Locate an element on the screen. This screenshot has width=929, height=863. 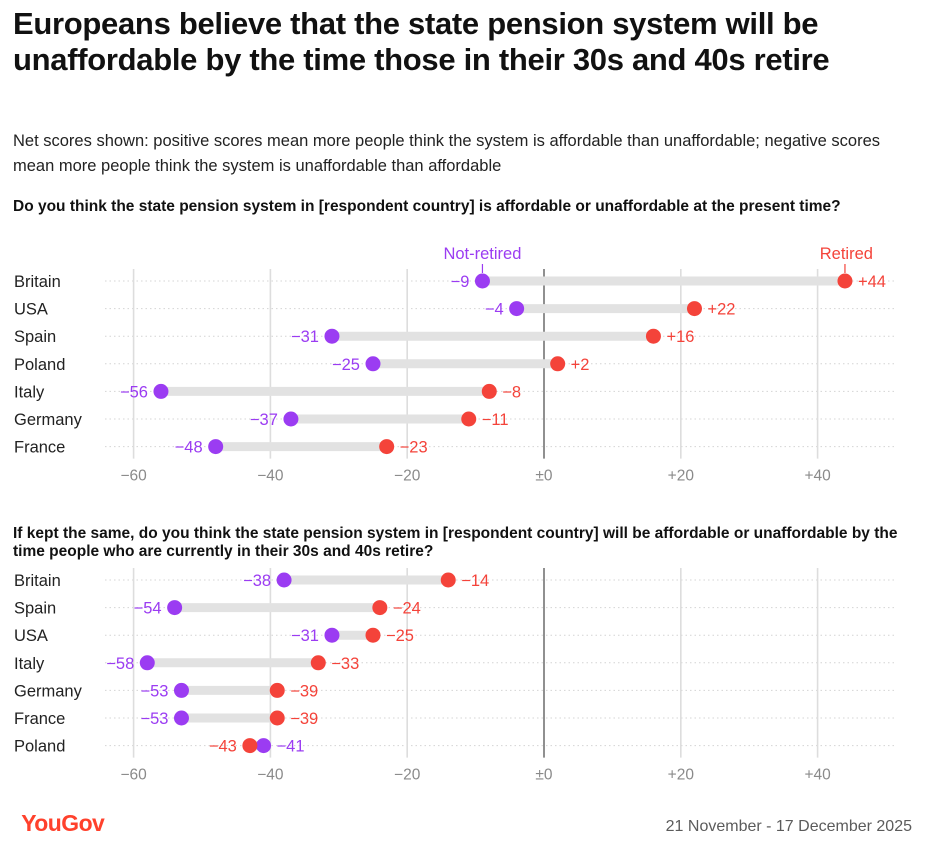
retired-series-label: Retired is located at coordinates (846, 254).